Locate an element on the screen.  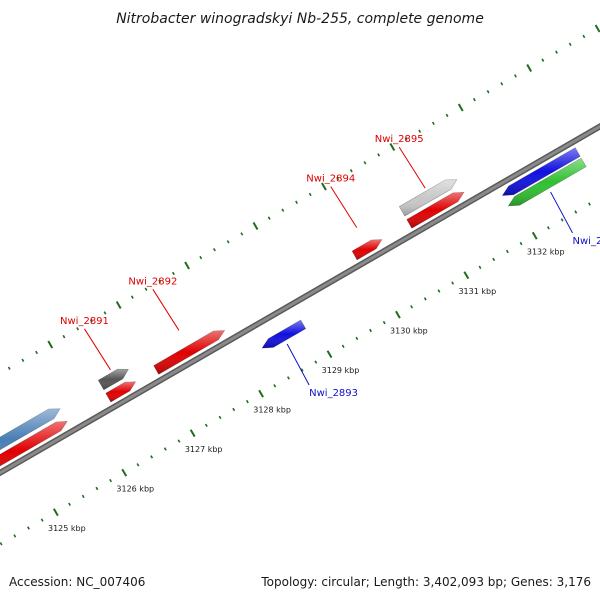
gene-nwi-2893-shading is located at coordinates (284, 334).